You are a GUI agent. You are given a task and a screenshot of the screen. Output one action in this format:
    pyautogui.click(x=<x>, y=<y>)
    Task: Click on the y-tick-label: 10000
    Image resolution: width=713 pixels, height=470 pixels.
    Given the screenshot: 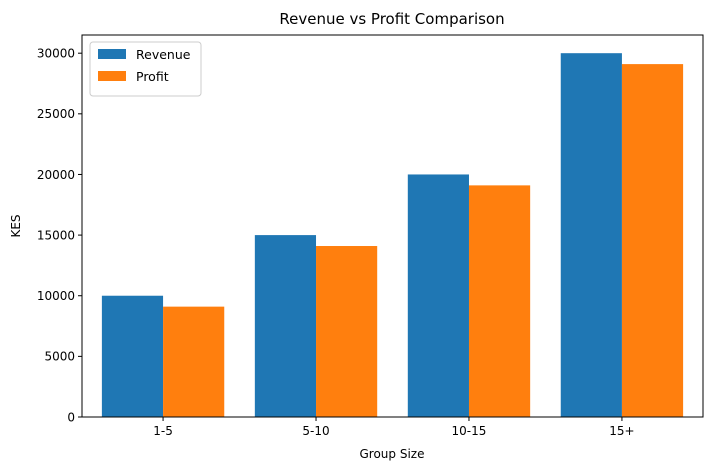 What is the action you would take?
    pyautogui.click(x=56, y=296)
    